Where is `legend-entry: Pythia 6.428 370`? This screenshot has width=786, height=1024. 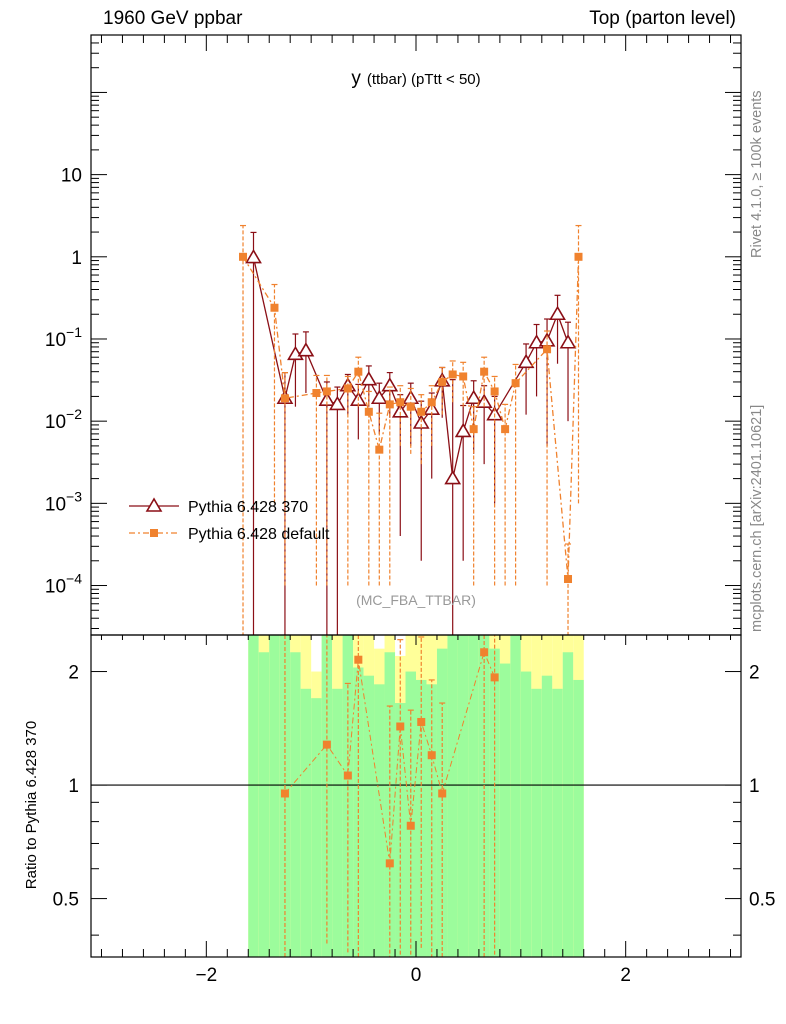
legend-entry: Pythia 6.428 370 is located at coordinates (218, 506).